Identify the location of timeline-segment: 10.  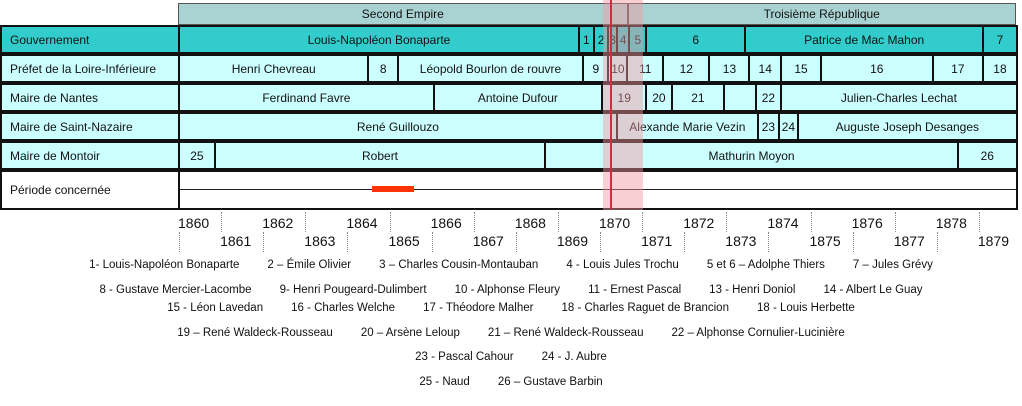
(618, 68).